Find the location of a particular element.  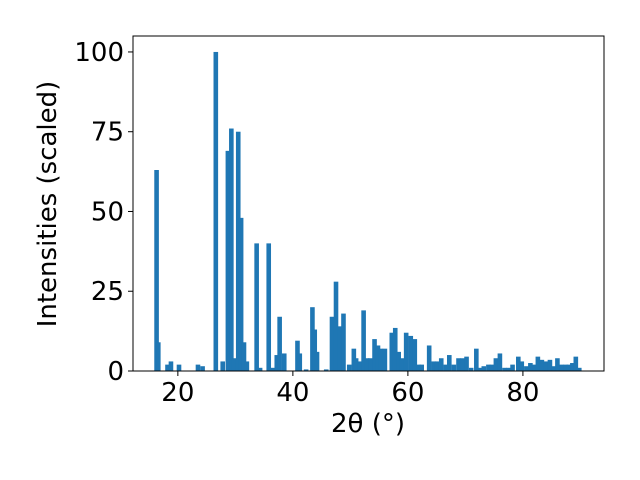

x-tick-label: 40 is located at coordinates (292, 393).